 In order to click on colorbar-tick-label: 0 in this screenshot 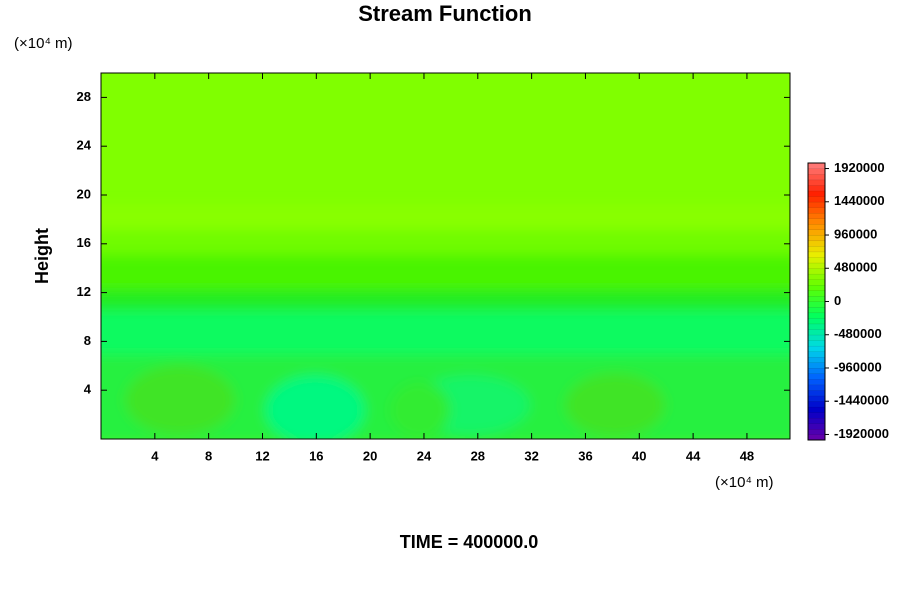, I will do `click(837, 300)`.